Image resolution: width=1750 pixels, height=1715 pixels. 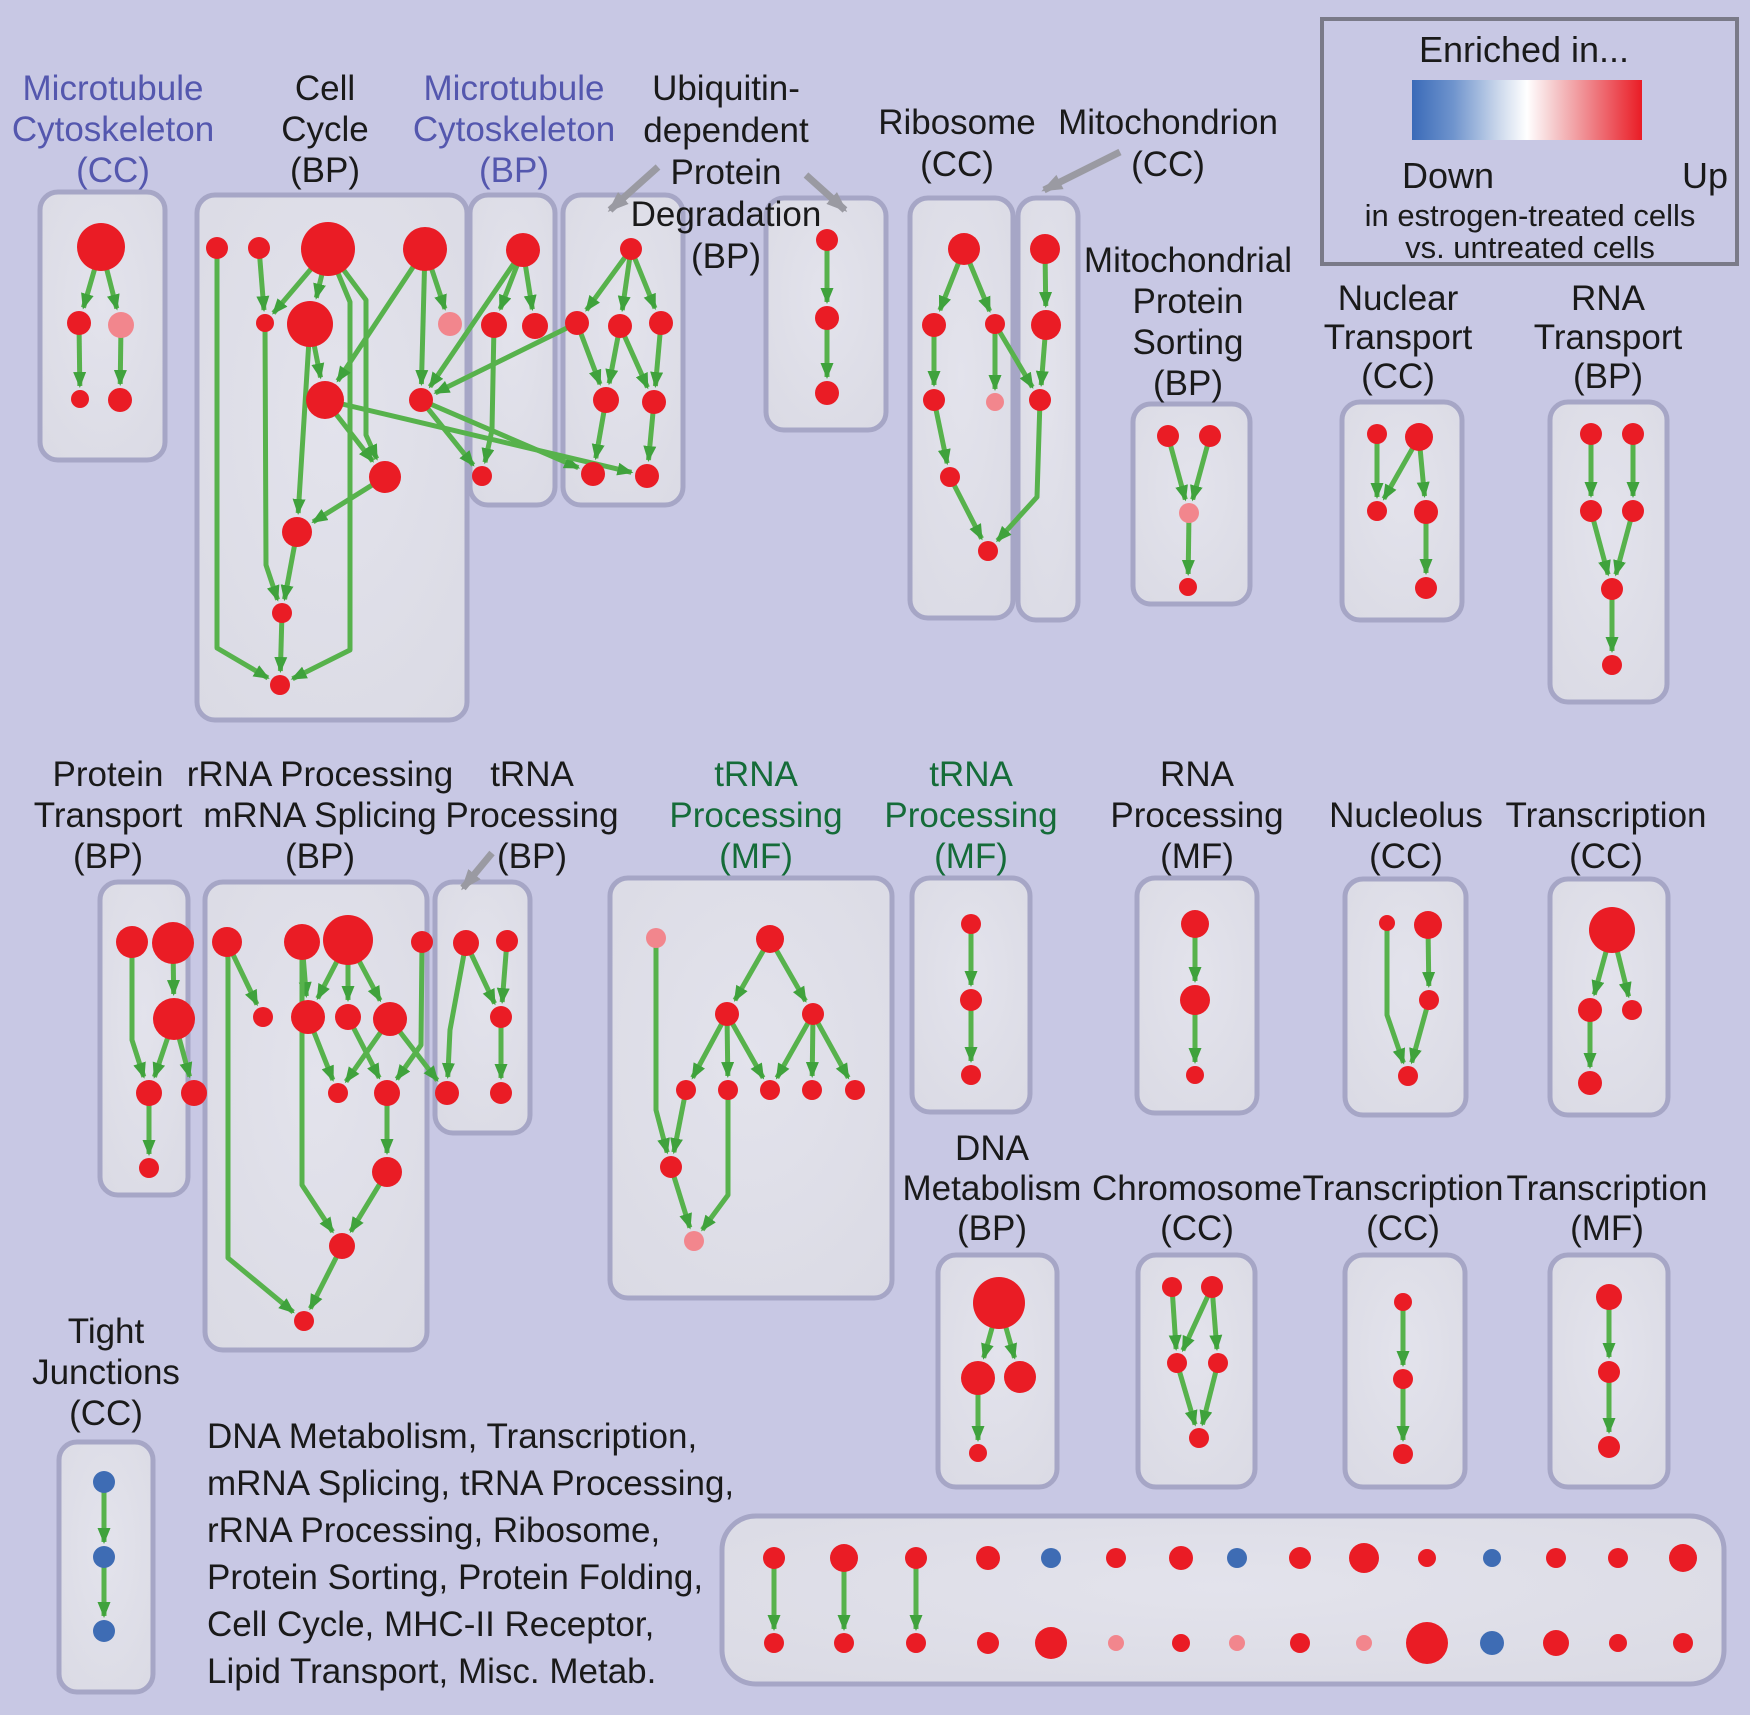 What do you see at coordinates (1529, 141) in the screenshot?
I see `legend-box` at bounding box center [1529, 141].